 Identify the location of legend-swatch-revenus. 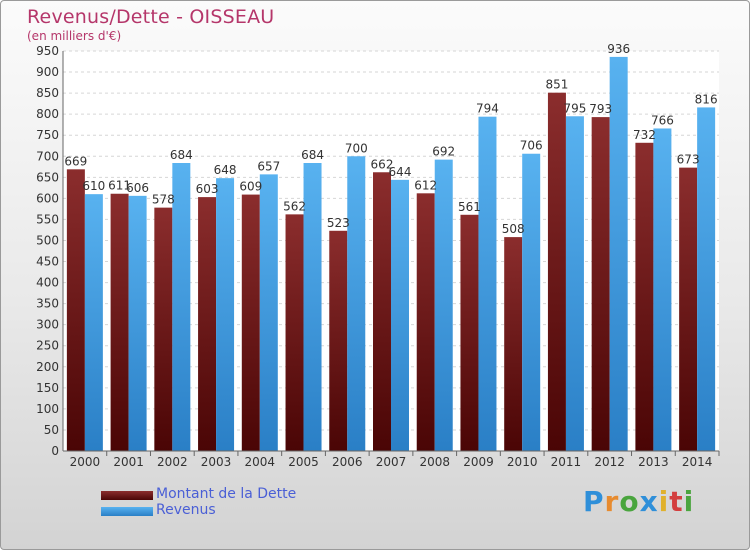
(127, 511).